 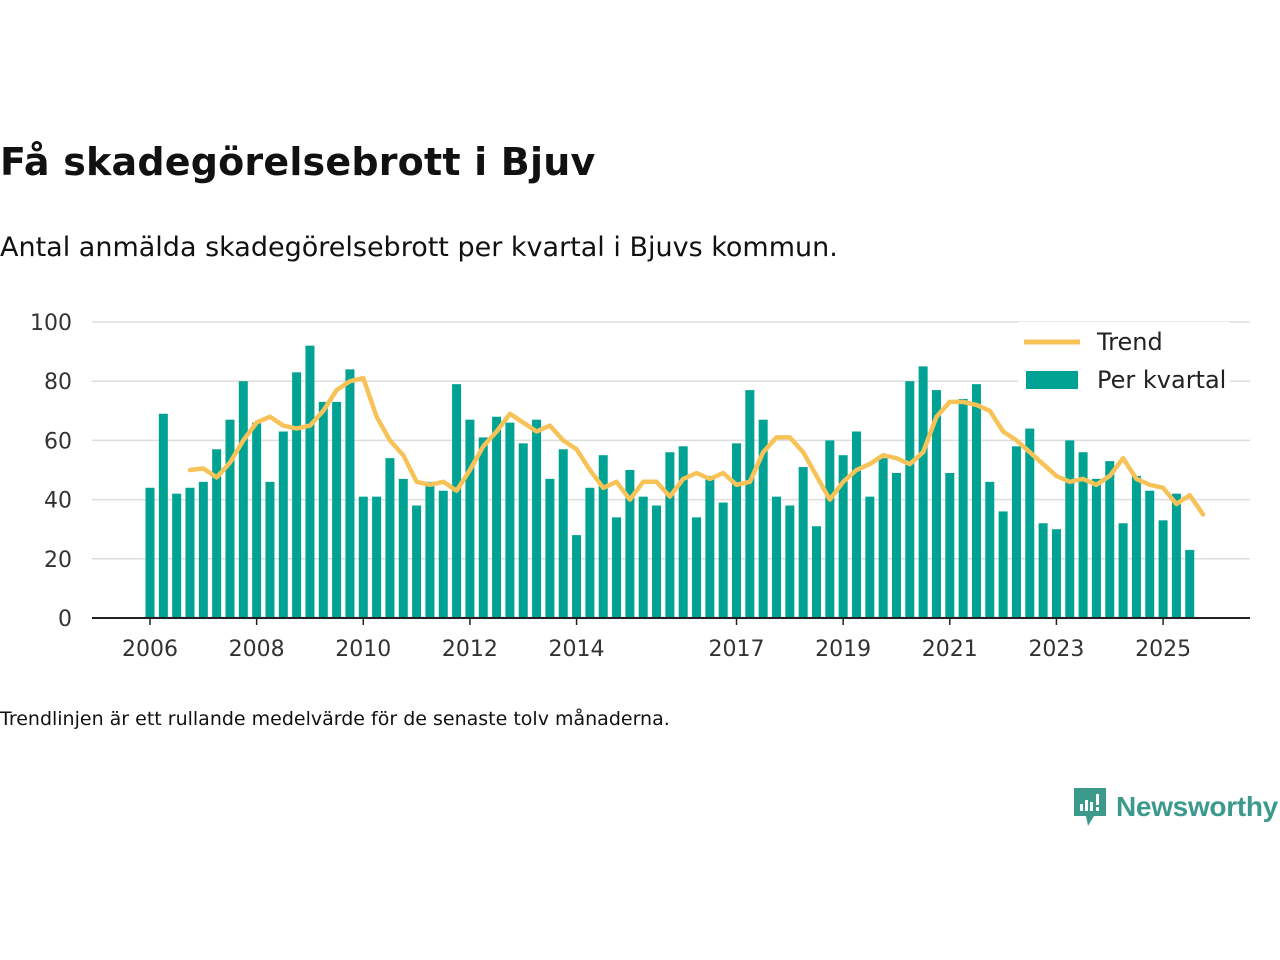 I want to click on x-tick-label: 2019, so click(x=843, y=649).